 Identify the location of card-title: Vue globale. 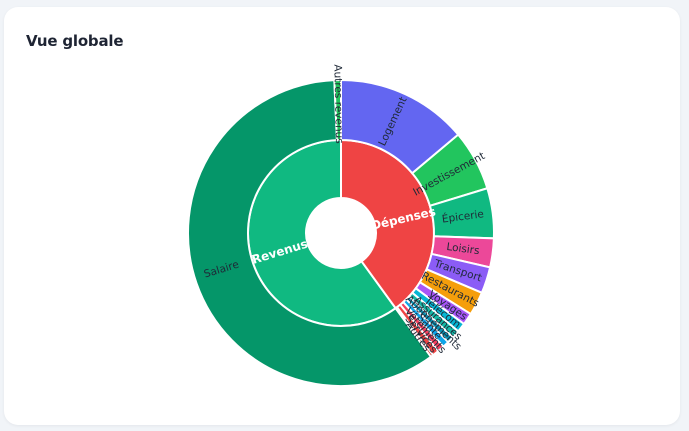
(75, 41).